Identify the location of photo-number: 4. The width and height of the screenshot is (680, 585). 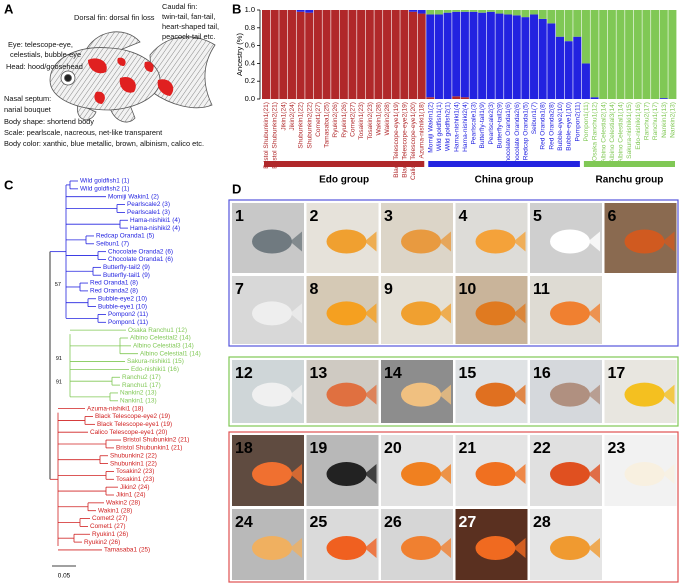
(463, 216).